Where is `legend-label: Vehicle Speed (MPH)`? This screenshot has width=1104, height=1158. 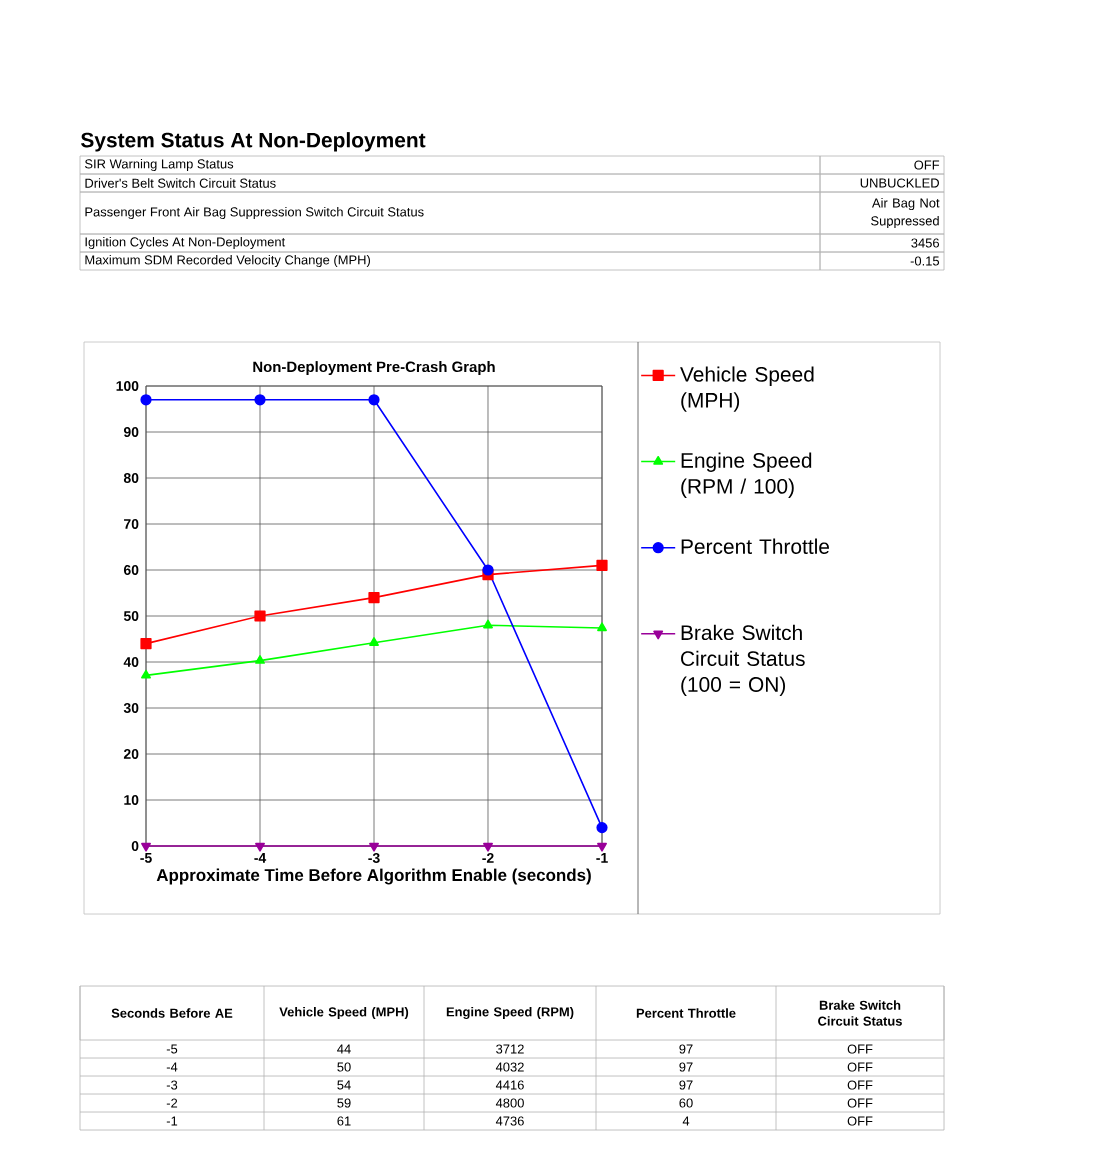 legend-label: Vehicle Speed (MPH) is located at coordinates (747, 389).